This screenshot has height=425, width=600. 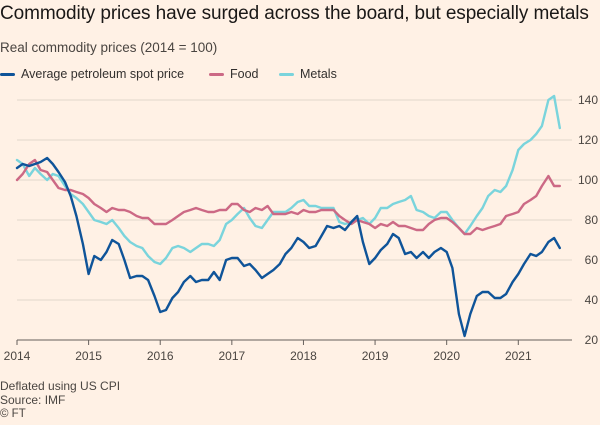 I want to click on y-tick-label-120: 120, so click(x=588, y=140).